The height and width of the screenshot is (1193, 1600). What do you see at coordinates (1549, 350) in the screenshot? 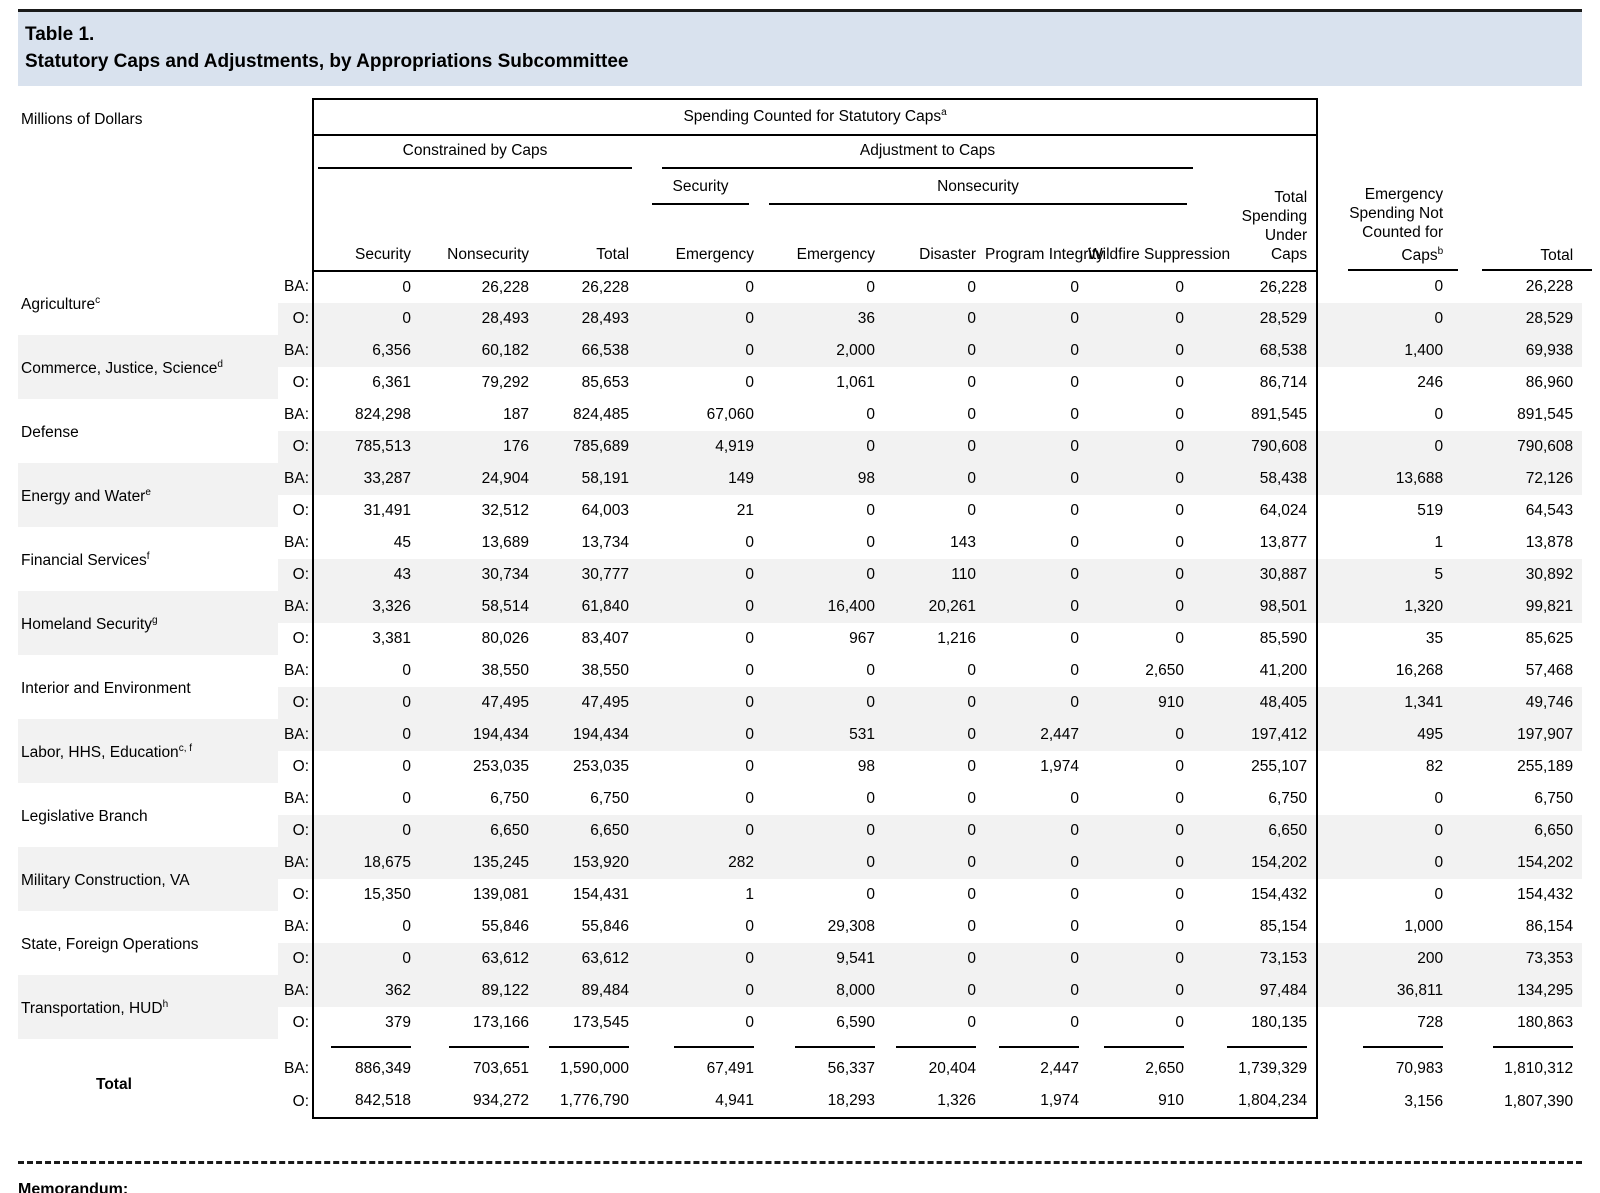
I see `value-cell: 69,938` at bounding box center [1549, 350].